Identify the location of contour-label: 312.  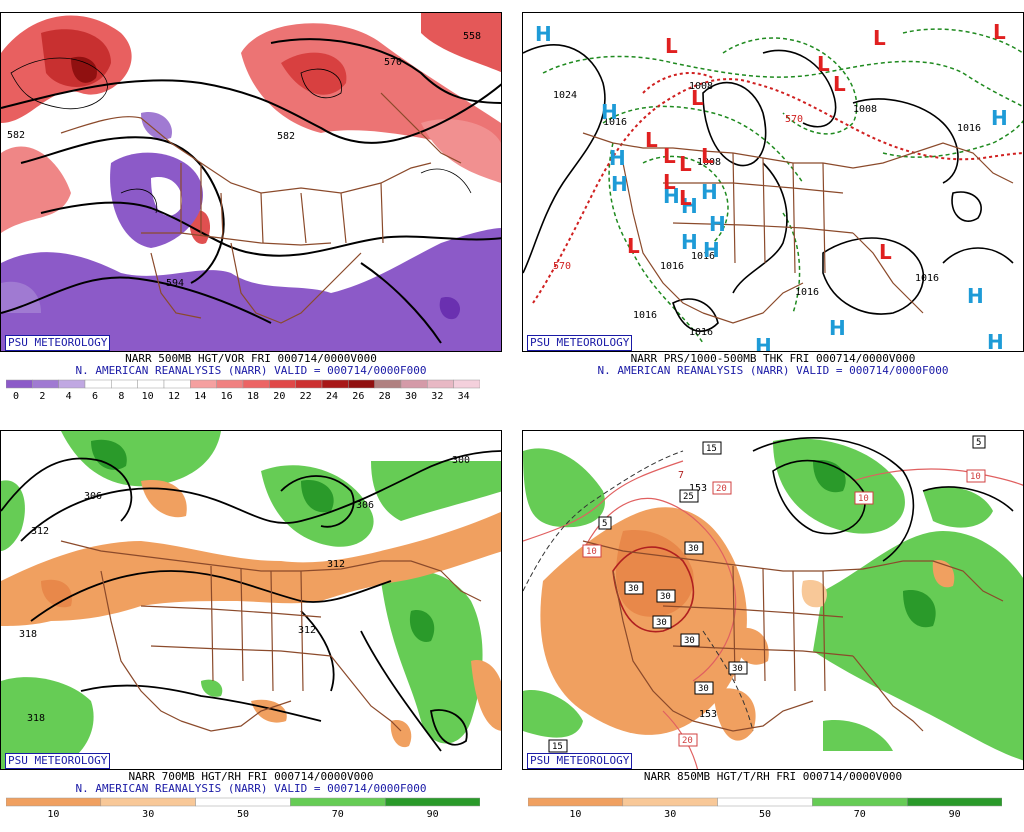
(40, 531).